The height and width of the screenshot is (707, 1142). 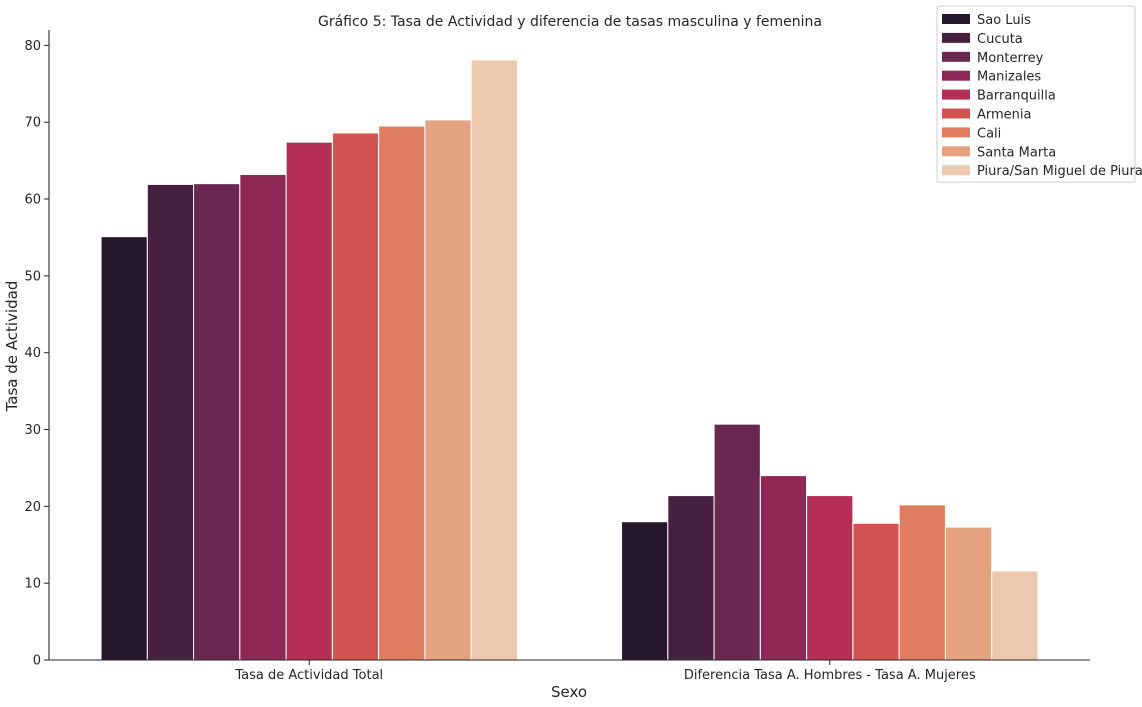 I want to click on legend-label: Sao Luis, so click(x=1004, y=20).